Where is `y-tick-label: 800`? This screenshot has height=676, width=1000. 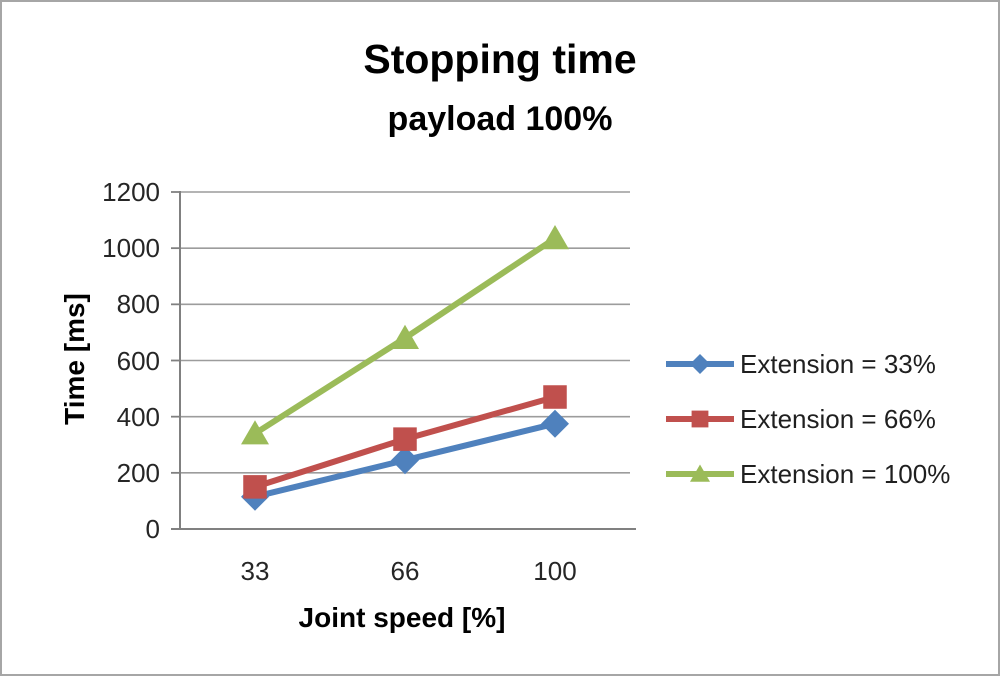
y-tick-label: 800 is located at coordinates (138, 304).